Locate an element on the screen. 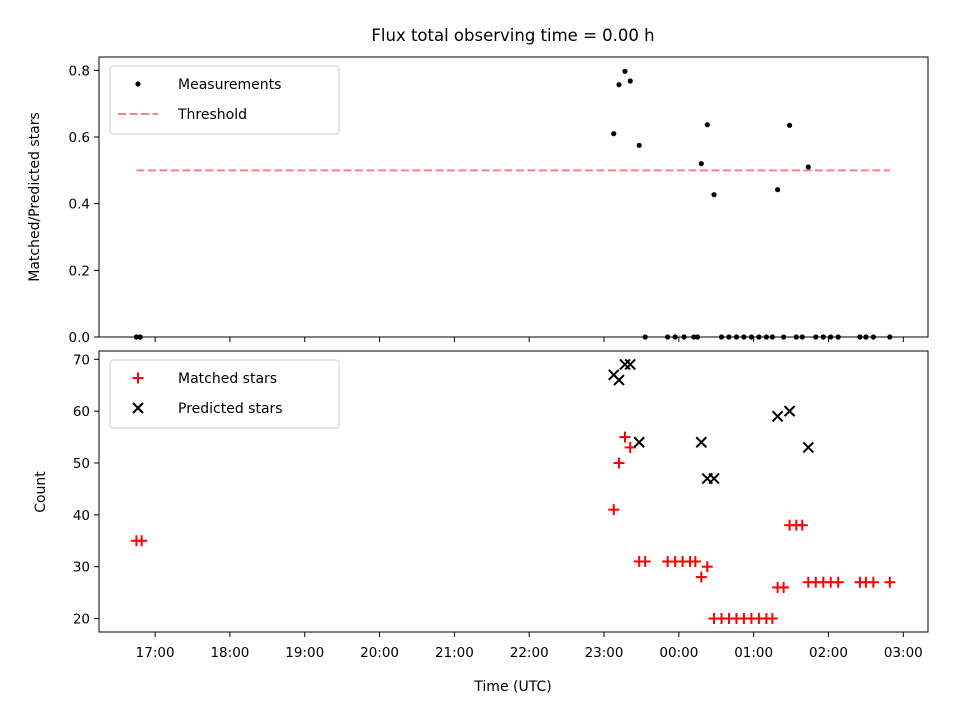 The height and width of the screenshot is (720, 960). legend-label: Predicted stars is located at coordinates (230, 409).